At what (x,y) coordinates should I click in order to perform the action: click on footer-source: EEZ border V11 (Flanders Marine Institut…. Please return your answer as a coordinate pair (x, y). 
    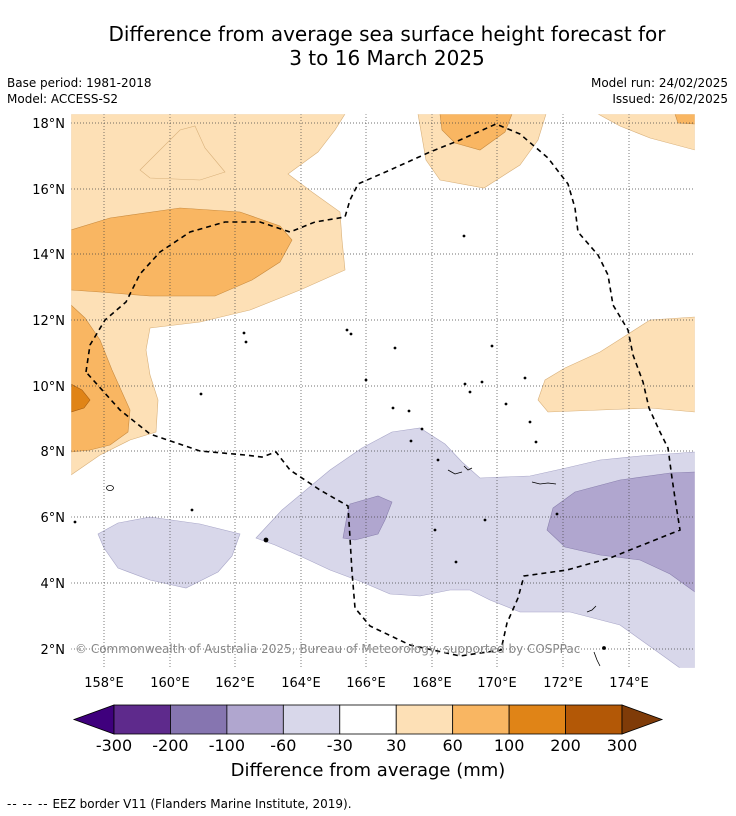
    Looking at the image, I should click on (202, 804).